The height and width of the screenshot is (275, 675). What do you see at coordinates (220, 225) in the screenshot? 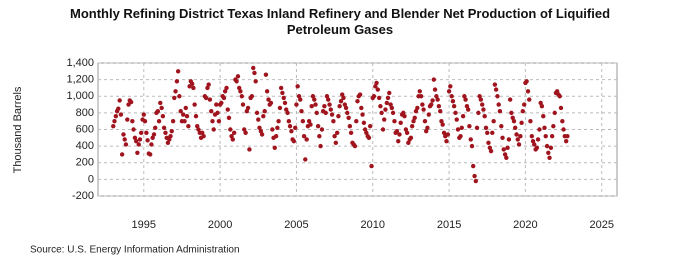
I see `x-tick-label: 2000` at bounding box center [220, 225].